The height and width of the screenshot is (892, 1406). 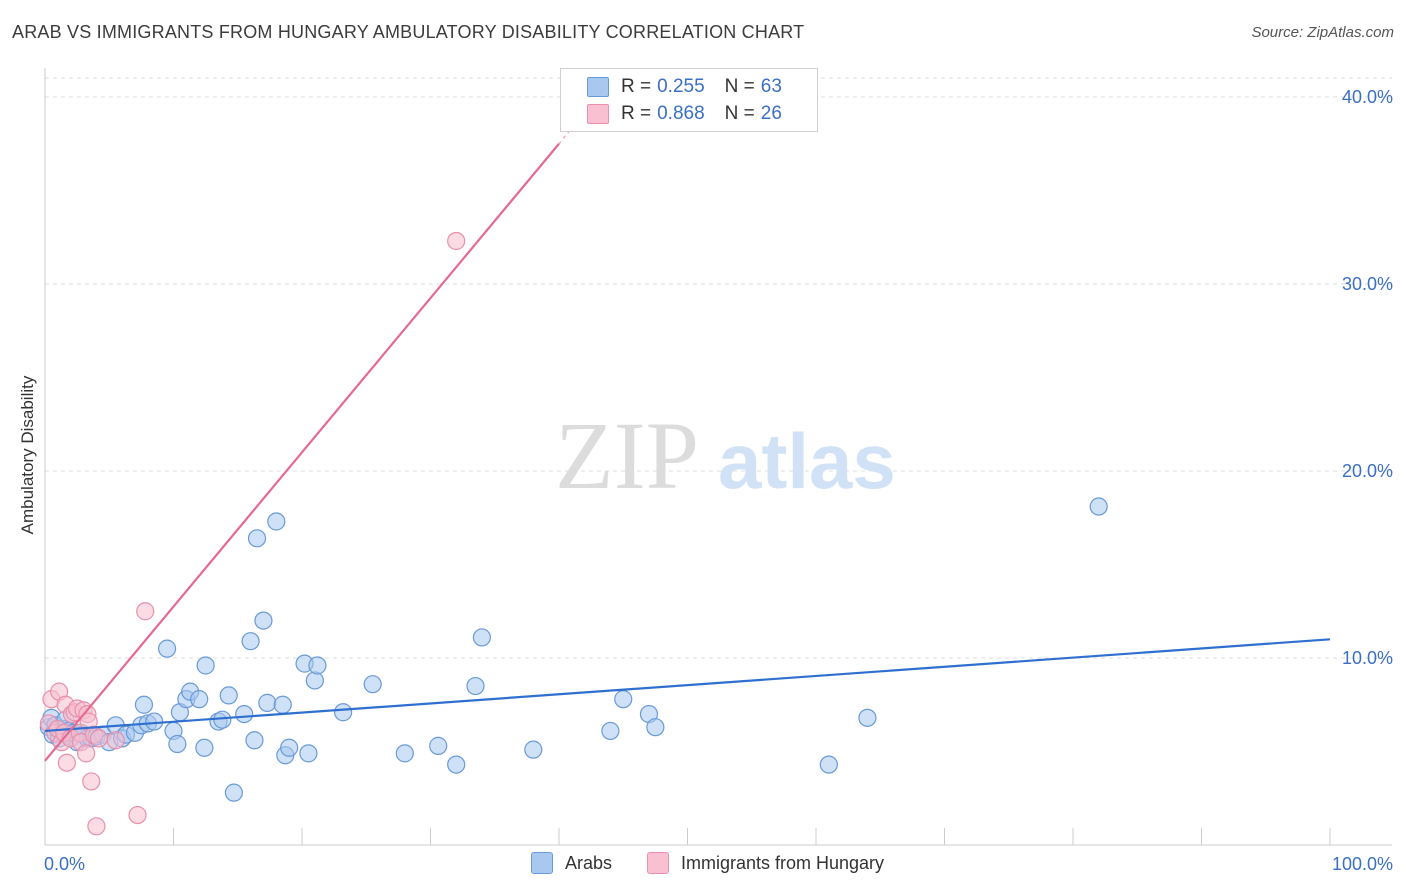 I want to click on y-tick-label: 10.0%, so click(x=1367, y=658).